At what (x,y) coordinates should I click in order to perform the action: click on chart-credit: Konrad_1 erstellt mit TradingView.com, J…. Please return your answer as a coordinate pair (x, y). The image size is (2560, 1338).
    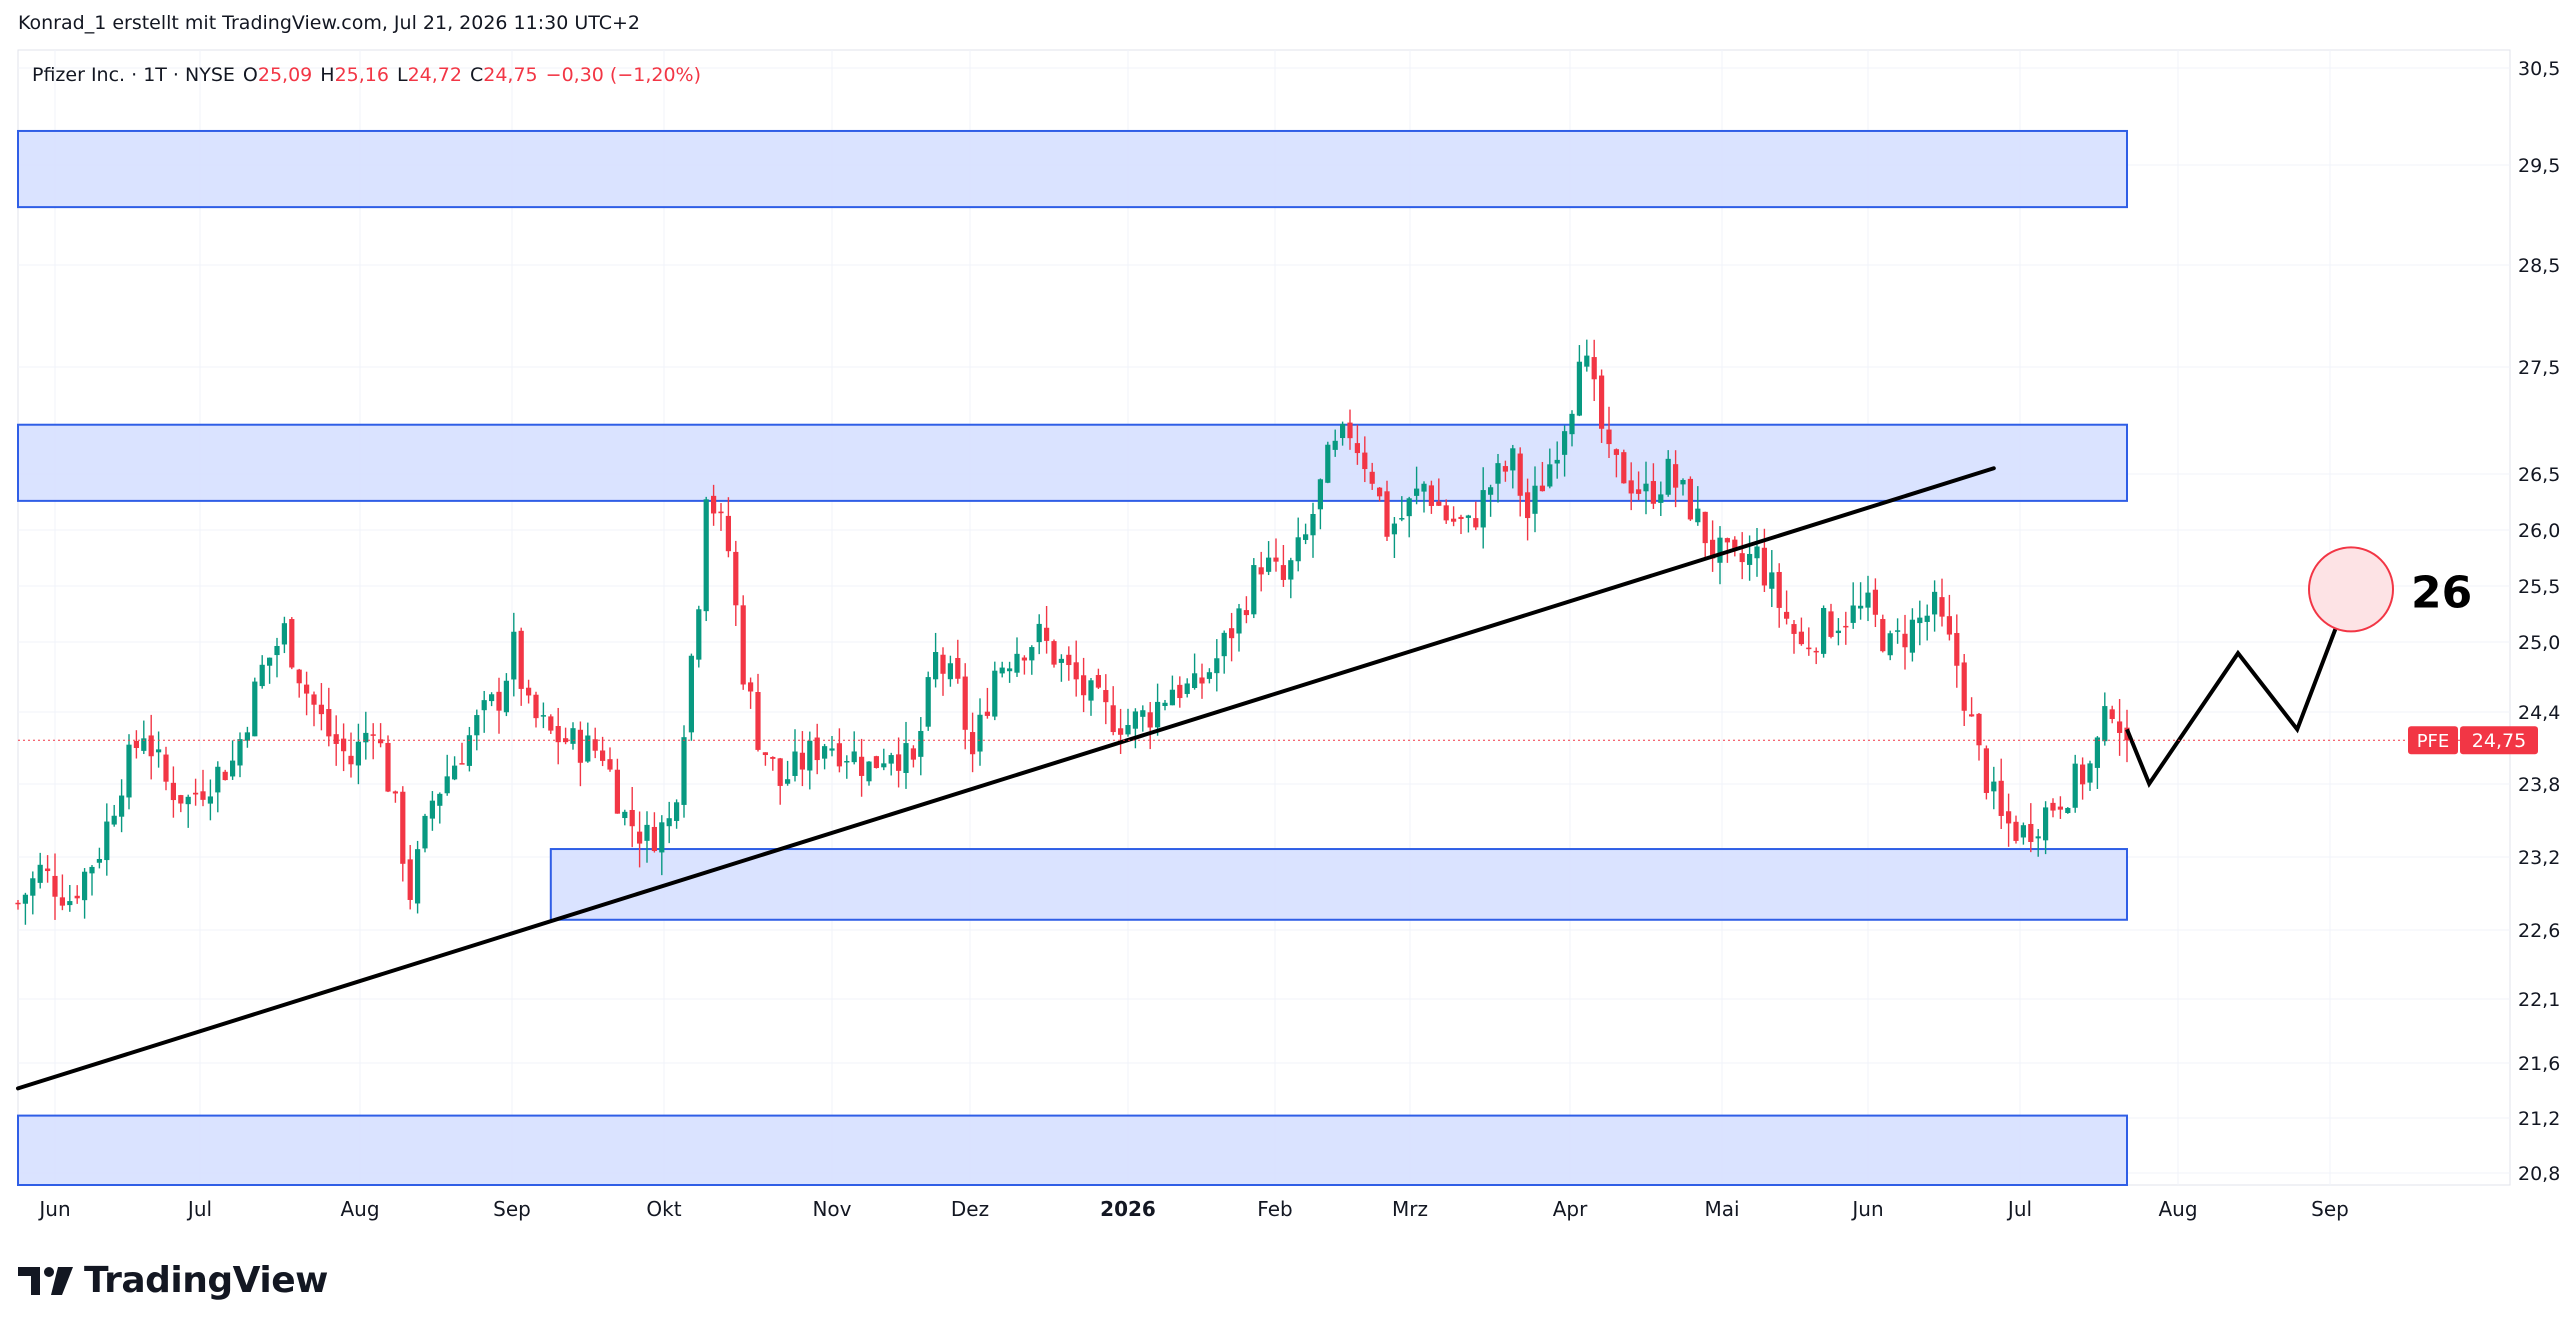
    Looking at the image, I should click on (329, 23).